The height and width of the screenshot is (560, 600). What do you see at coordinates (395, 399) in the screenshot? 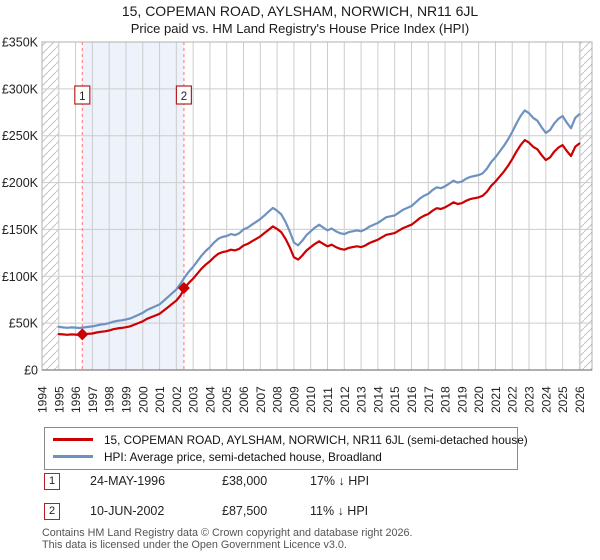
I see `x-tick-label: 2015` at bounding box center [395, 399].